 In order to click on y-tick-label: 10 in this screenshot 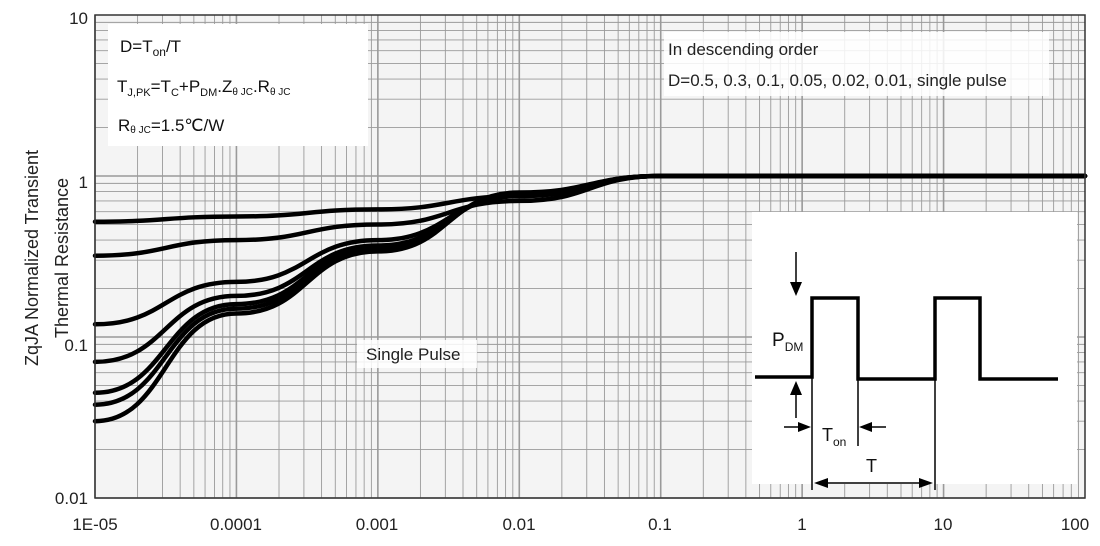, I will do `click(78, 18)`.